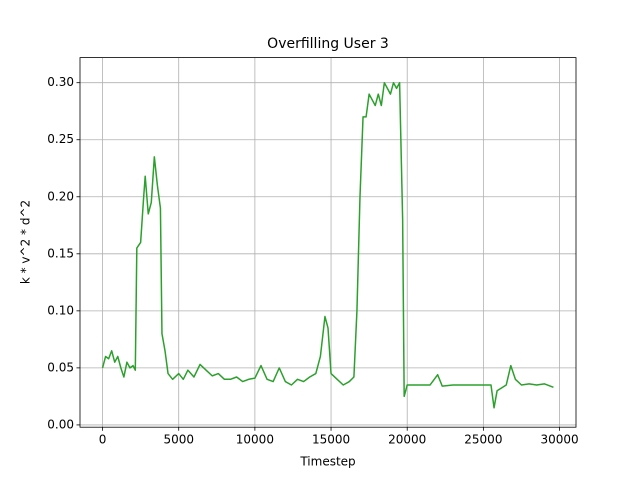 The image size is (640, 480). What do you see at coordinates (103, 440) in the screenshot?
I see `x-tick-label: 0` at bounding box center [103, 440].